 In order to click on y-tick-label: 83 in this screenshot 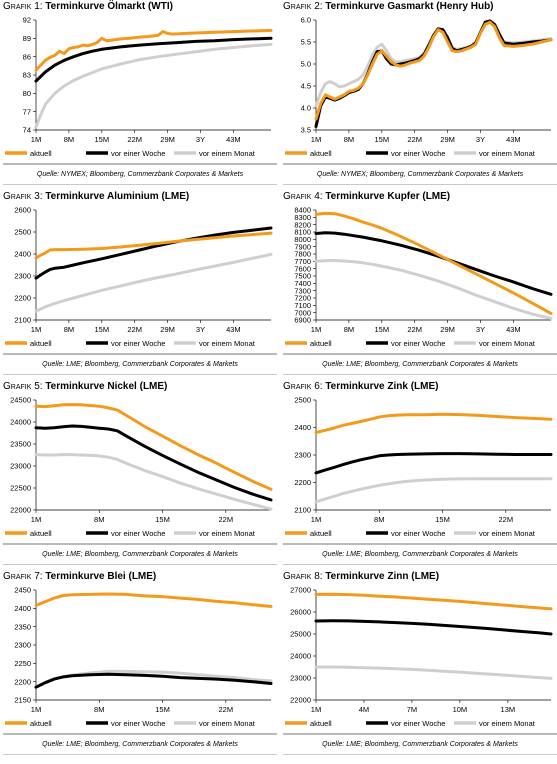, I will do `click(27, 75)`.